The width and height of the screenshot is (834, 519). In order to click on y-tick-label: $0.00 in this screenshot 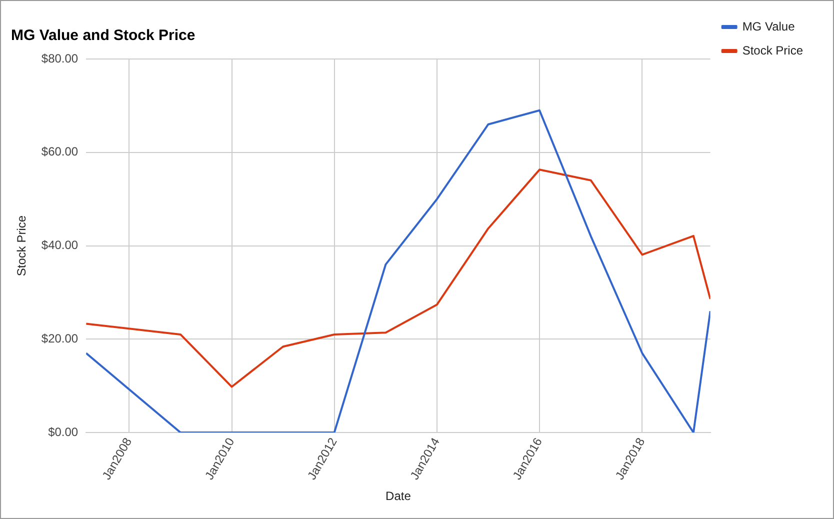, I will do `click(63, 431)`.